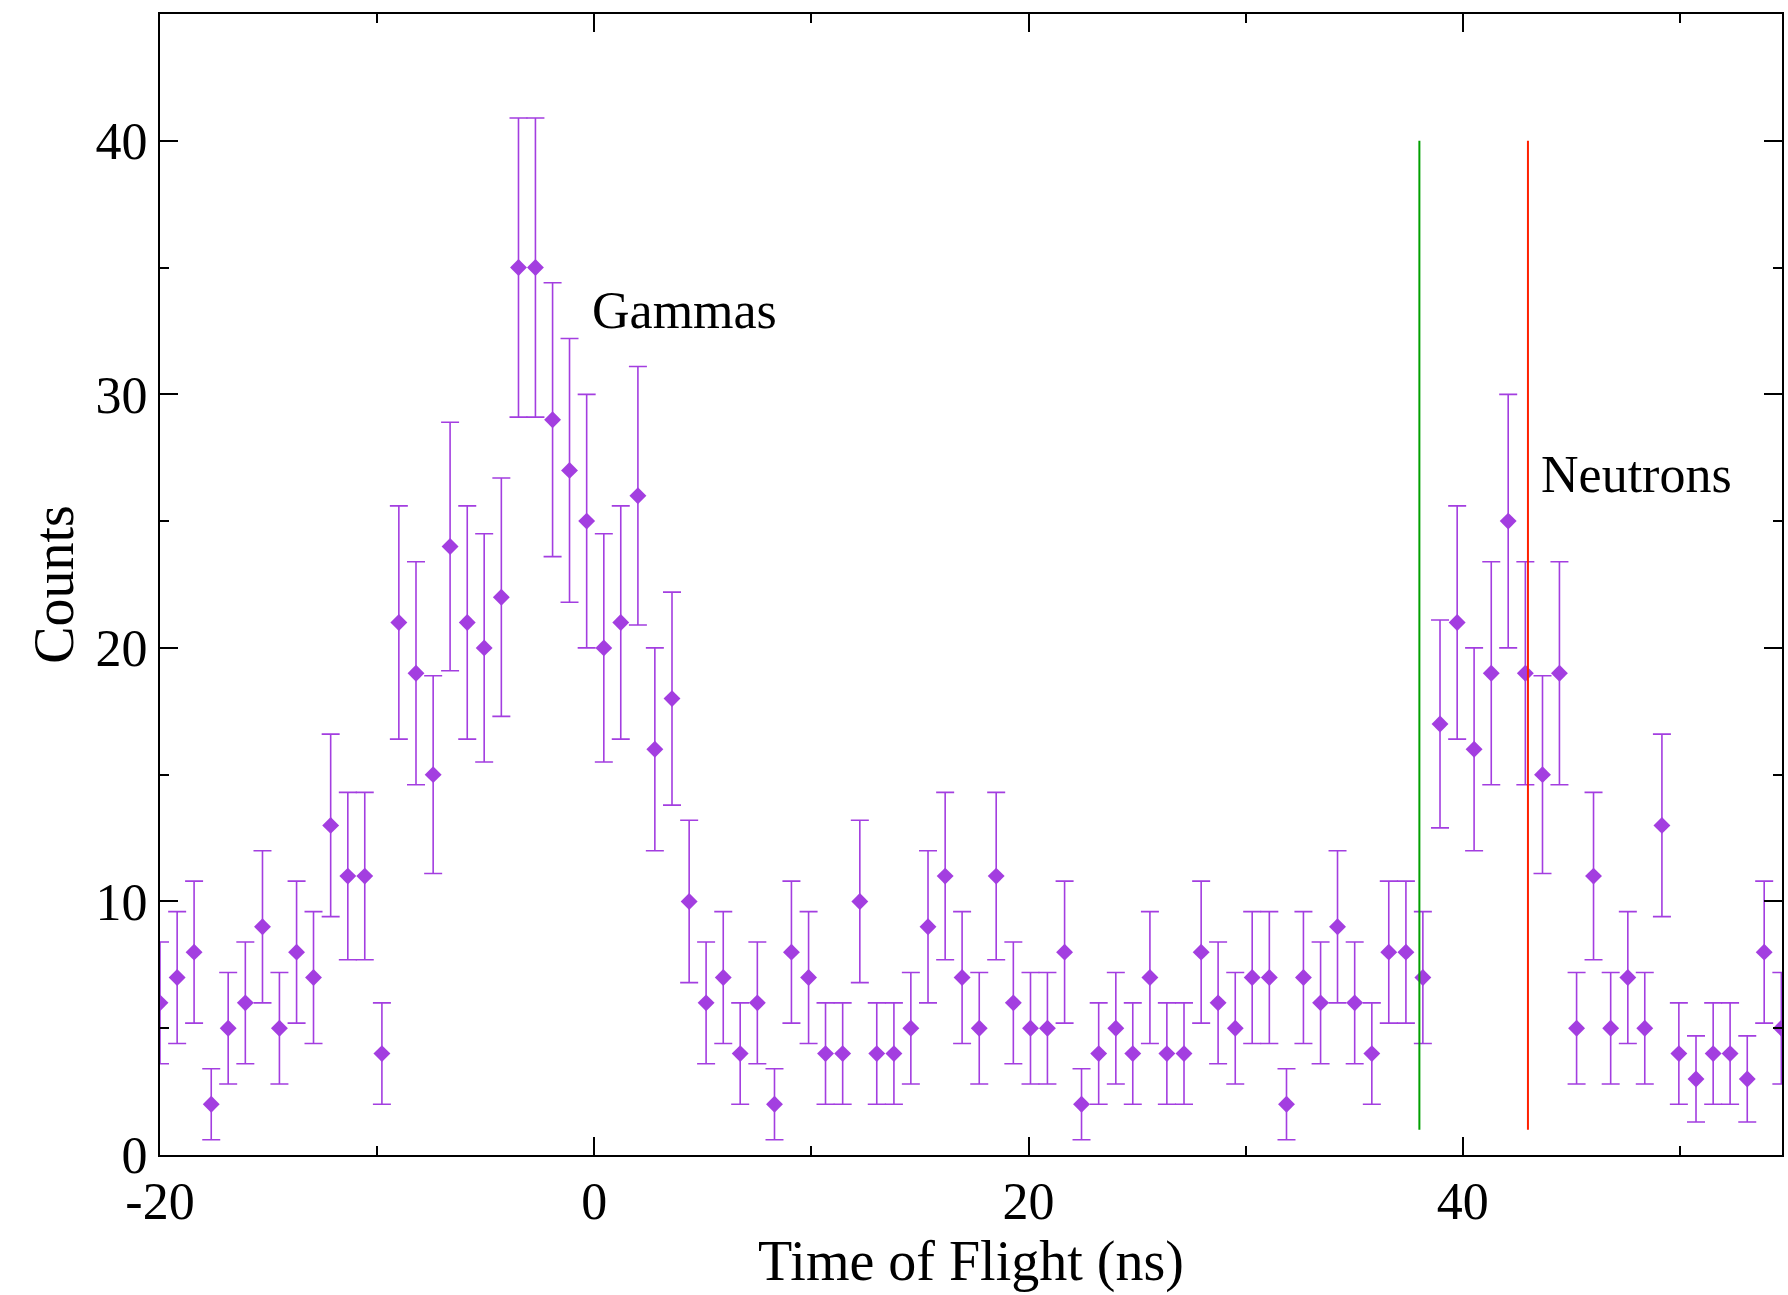 This screenshot has height=1295, width=1788. What do you see at coordinates (594, 1202) in the screenshot?
I see `x-tick-label: 0` at bounding box center [594, 1202].